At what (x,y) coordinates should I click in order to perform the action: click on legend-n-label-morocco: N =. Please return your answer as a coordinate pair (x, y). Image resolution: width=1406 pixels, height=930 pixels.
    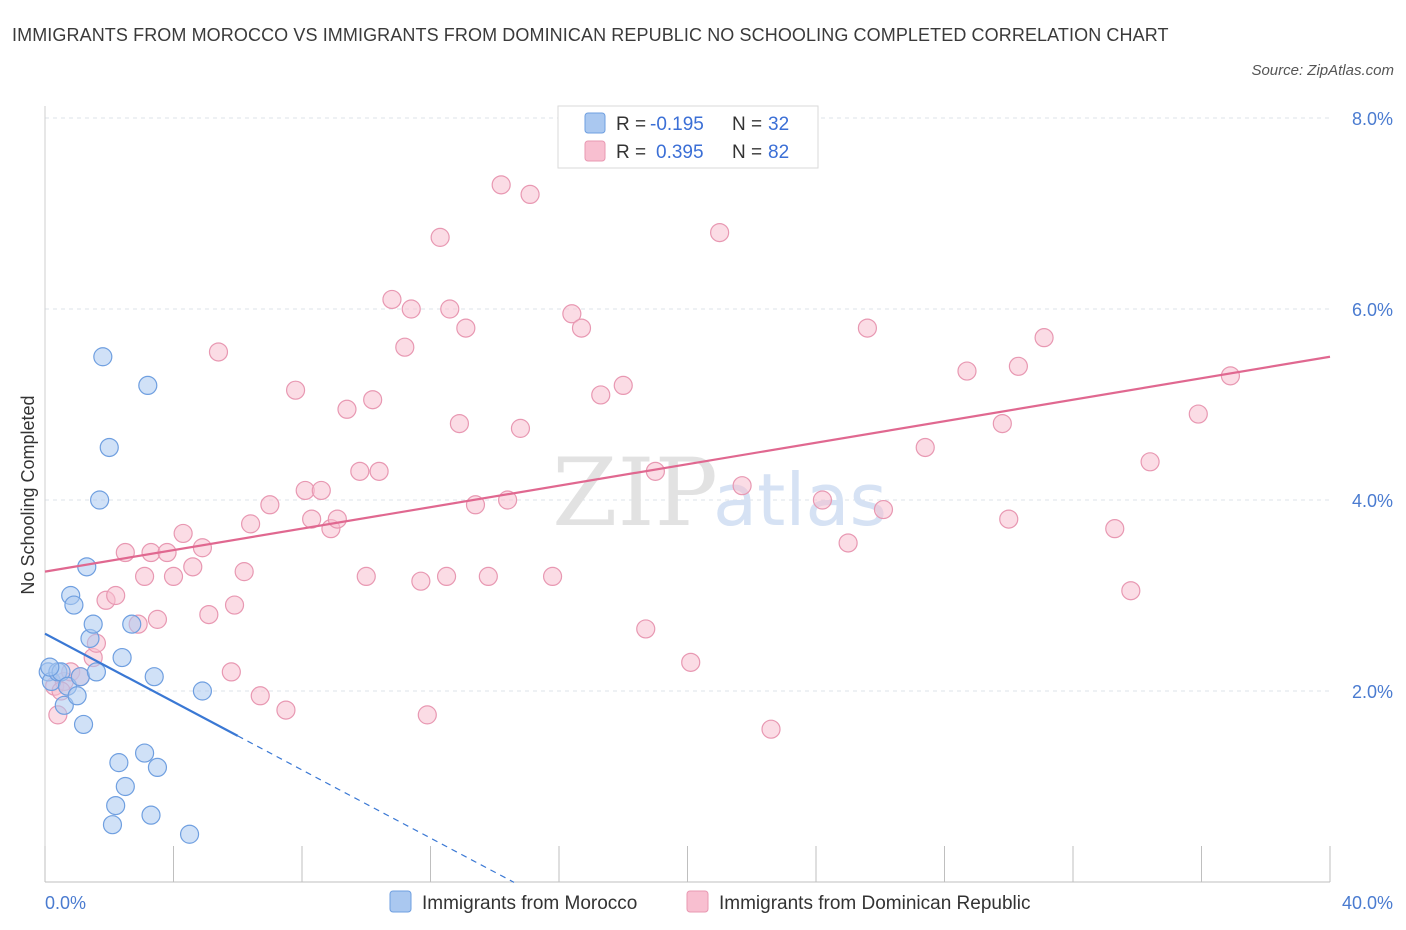
    Looking at the image, I should click on (747, 124).